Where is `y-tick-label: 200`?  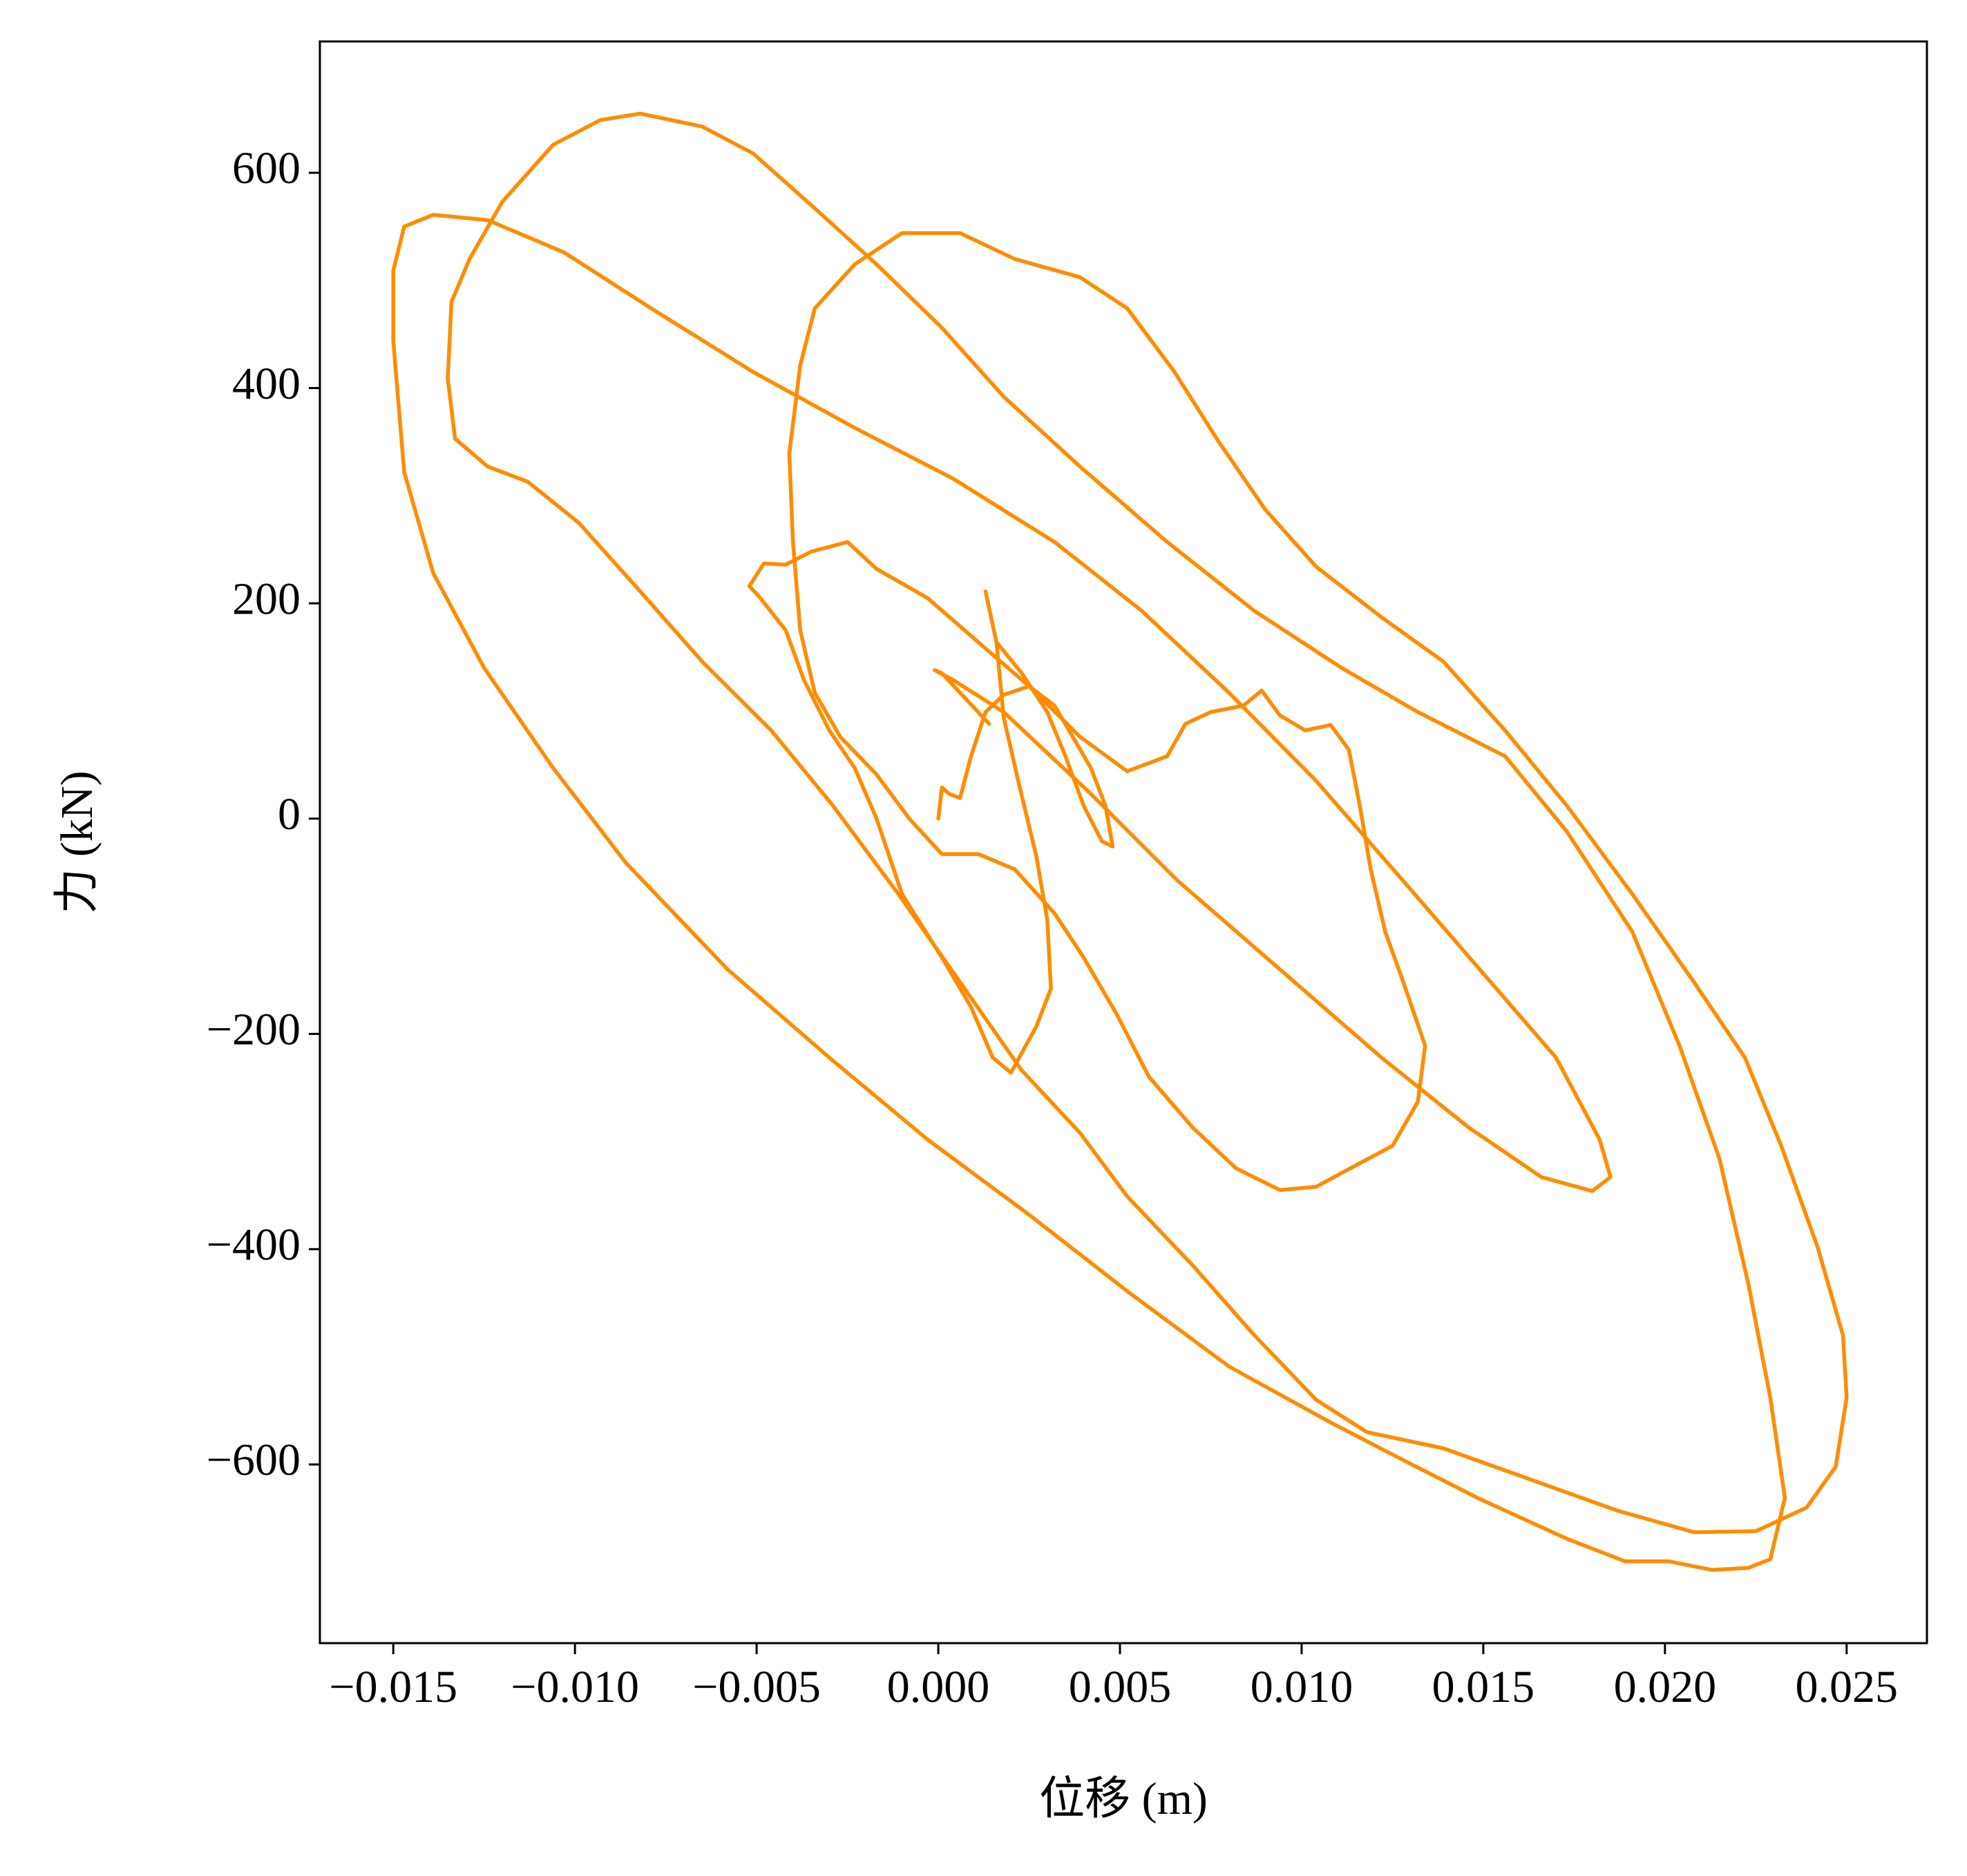
y-tick-label: 200 is located at coordinates (266, 599).